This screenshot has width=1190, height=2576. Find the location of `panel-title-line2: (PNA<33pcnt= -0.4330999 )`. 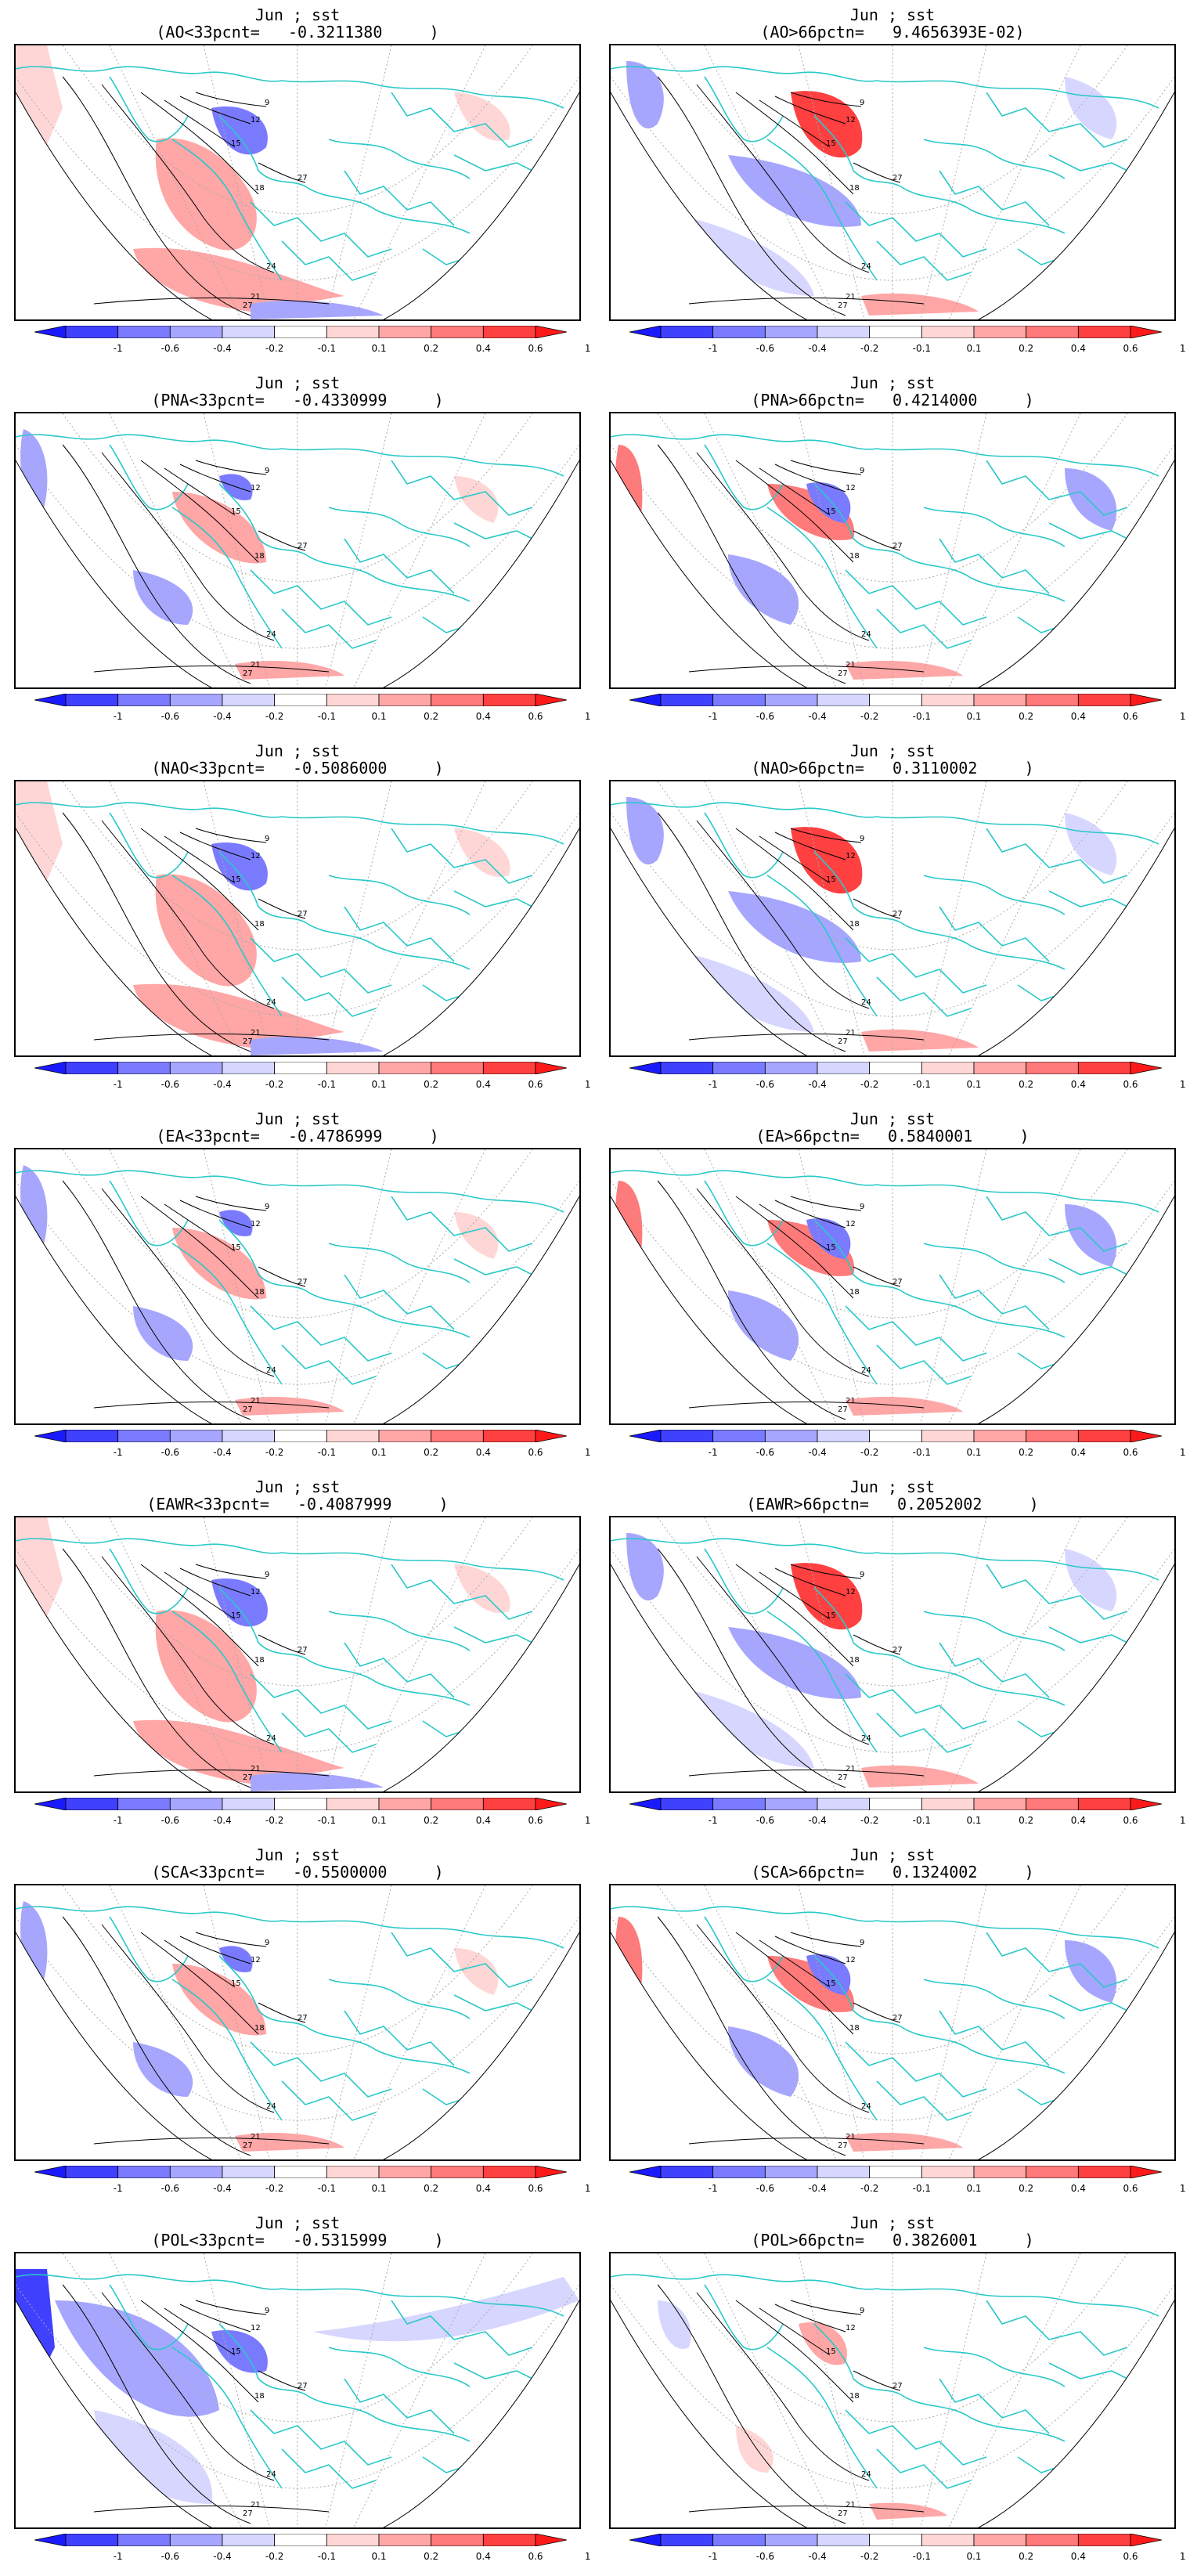

panel-title-line2: (PNA<33pcnt= -0.4330999 ) is located at coordinates (297, 400).